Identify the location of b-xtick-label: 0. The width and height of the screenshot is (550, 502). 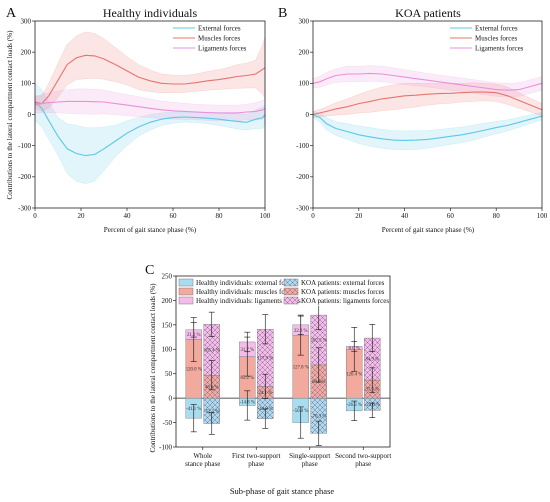
(313, 216).